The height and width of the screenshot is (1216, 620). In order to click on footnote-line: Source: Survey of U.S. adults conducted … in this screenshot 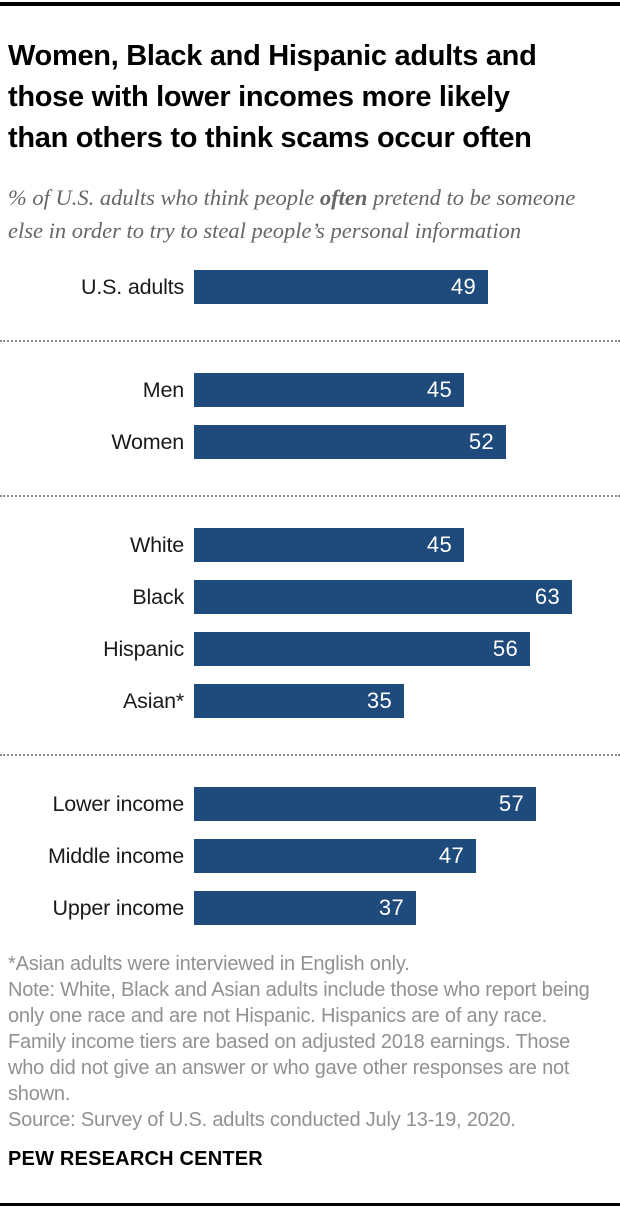, I will do `click(262, 1120)`.